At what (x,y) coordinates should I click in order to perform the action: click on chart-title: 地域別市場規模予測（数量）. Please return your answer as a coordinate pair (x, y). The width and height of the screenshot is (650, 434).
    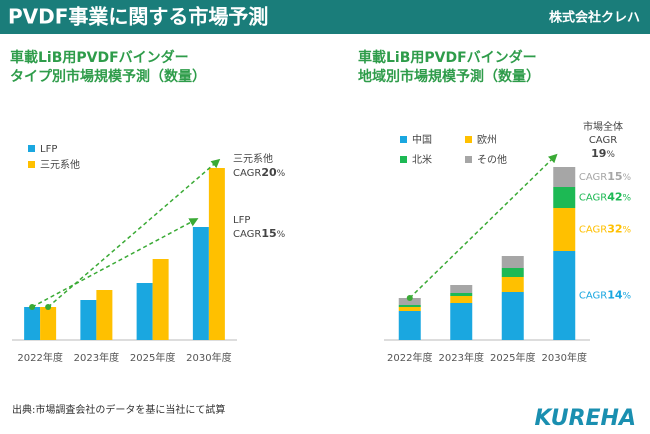
    Looking at the image, I should click on (449, 76).